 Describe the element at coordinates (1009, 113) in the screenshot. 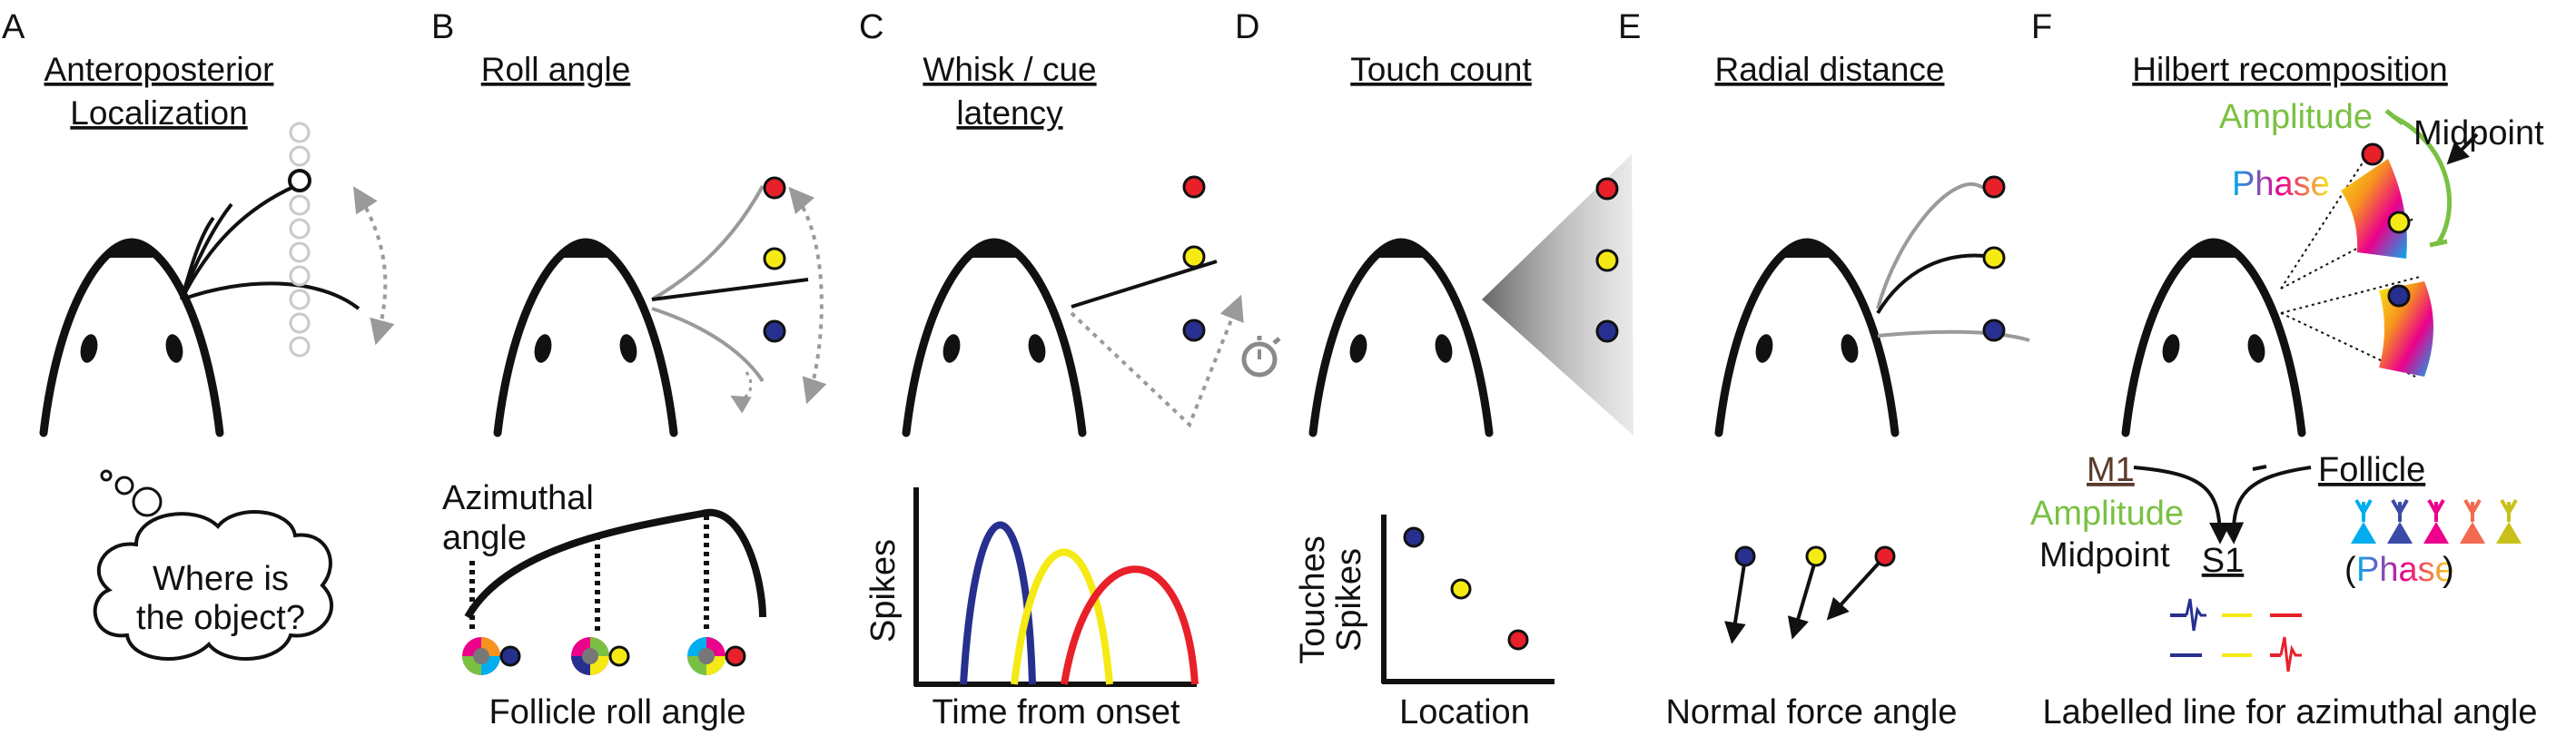

I see `panel-c-title-2: latency` at that location.